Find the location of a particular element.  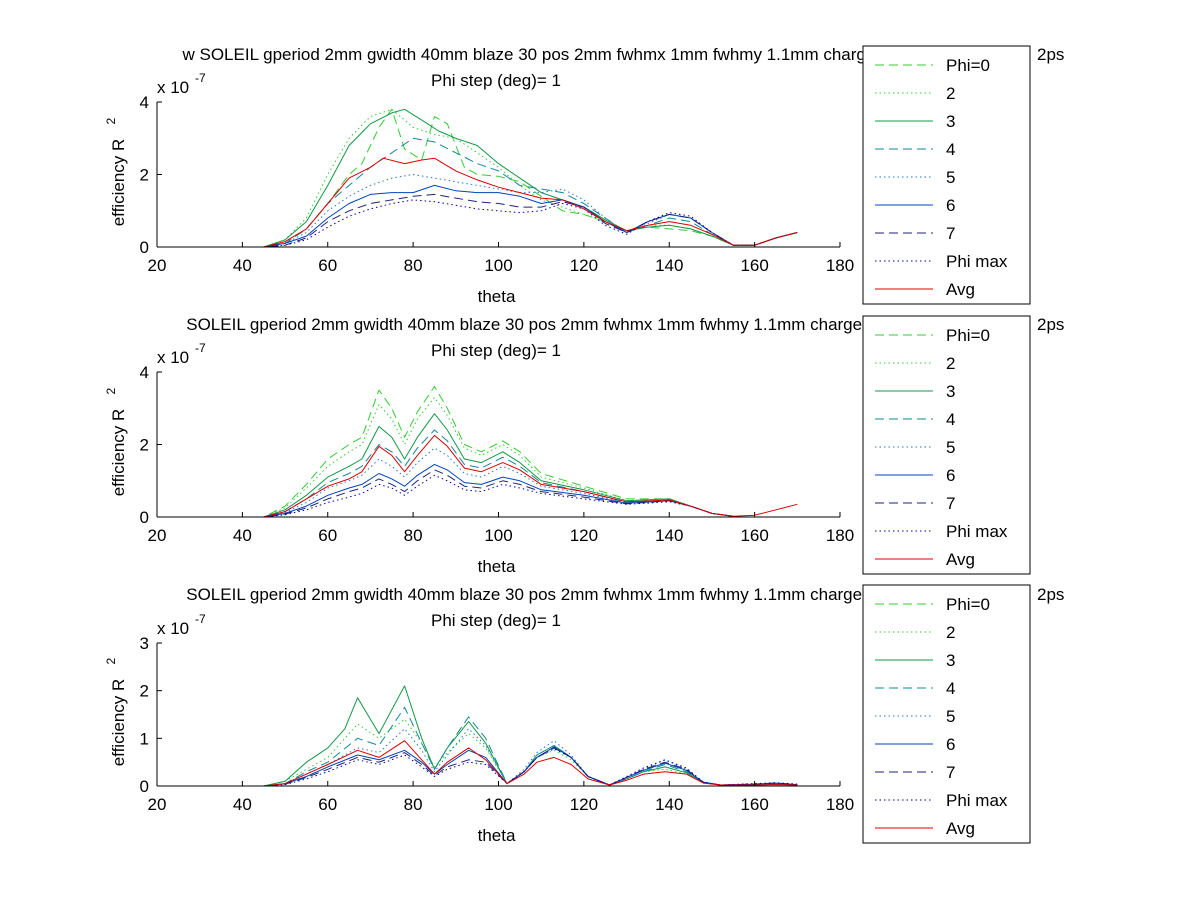

x-tick-label: 120 is located at coordinates (584, 535).